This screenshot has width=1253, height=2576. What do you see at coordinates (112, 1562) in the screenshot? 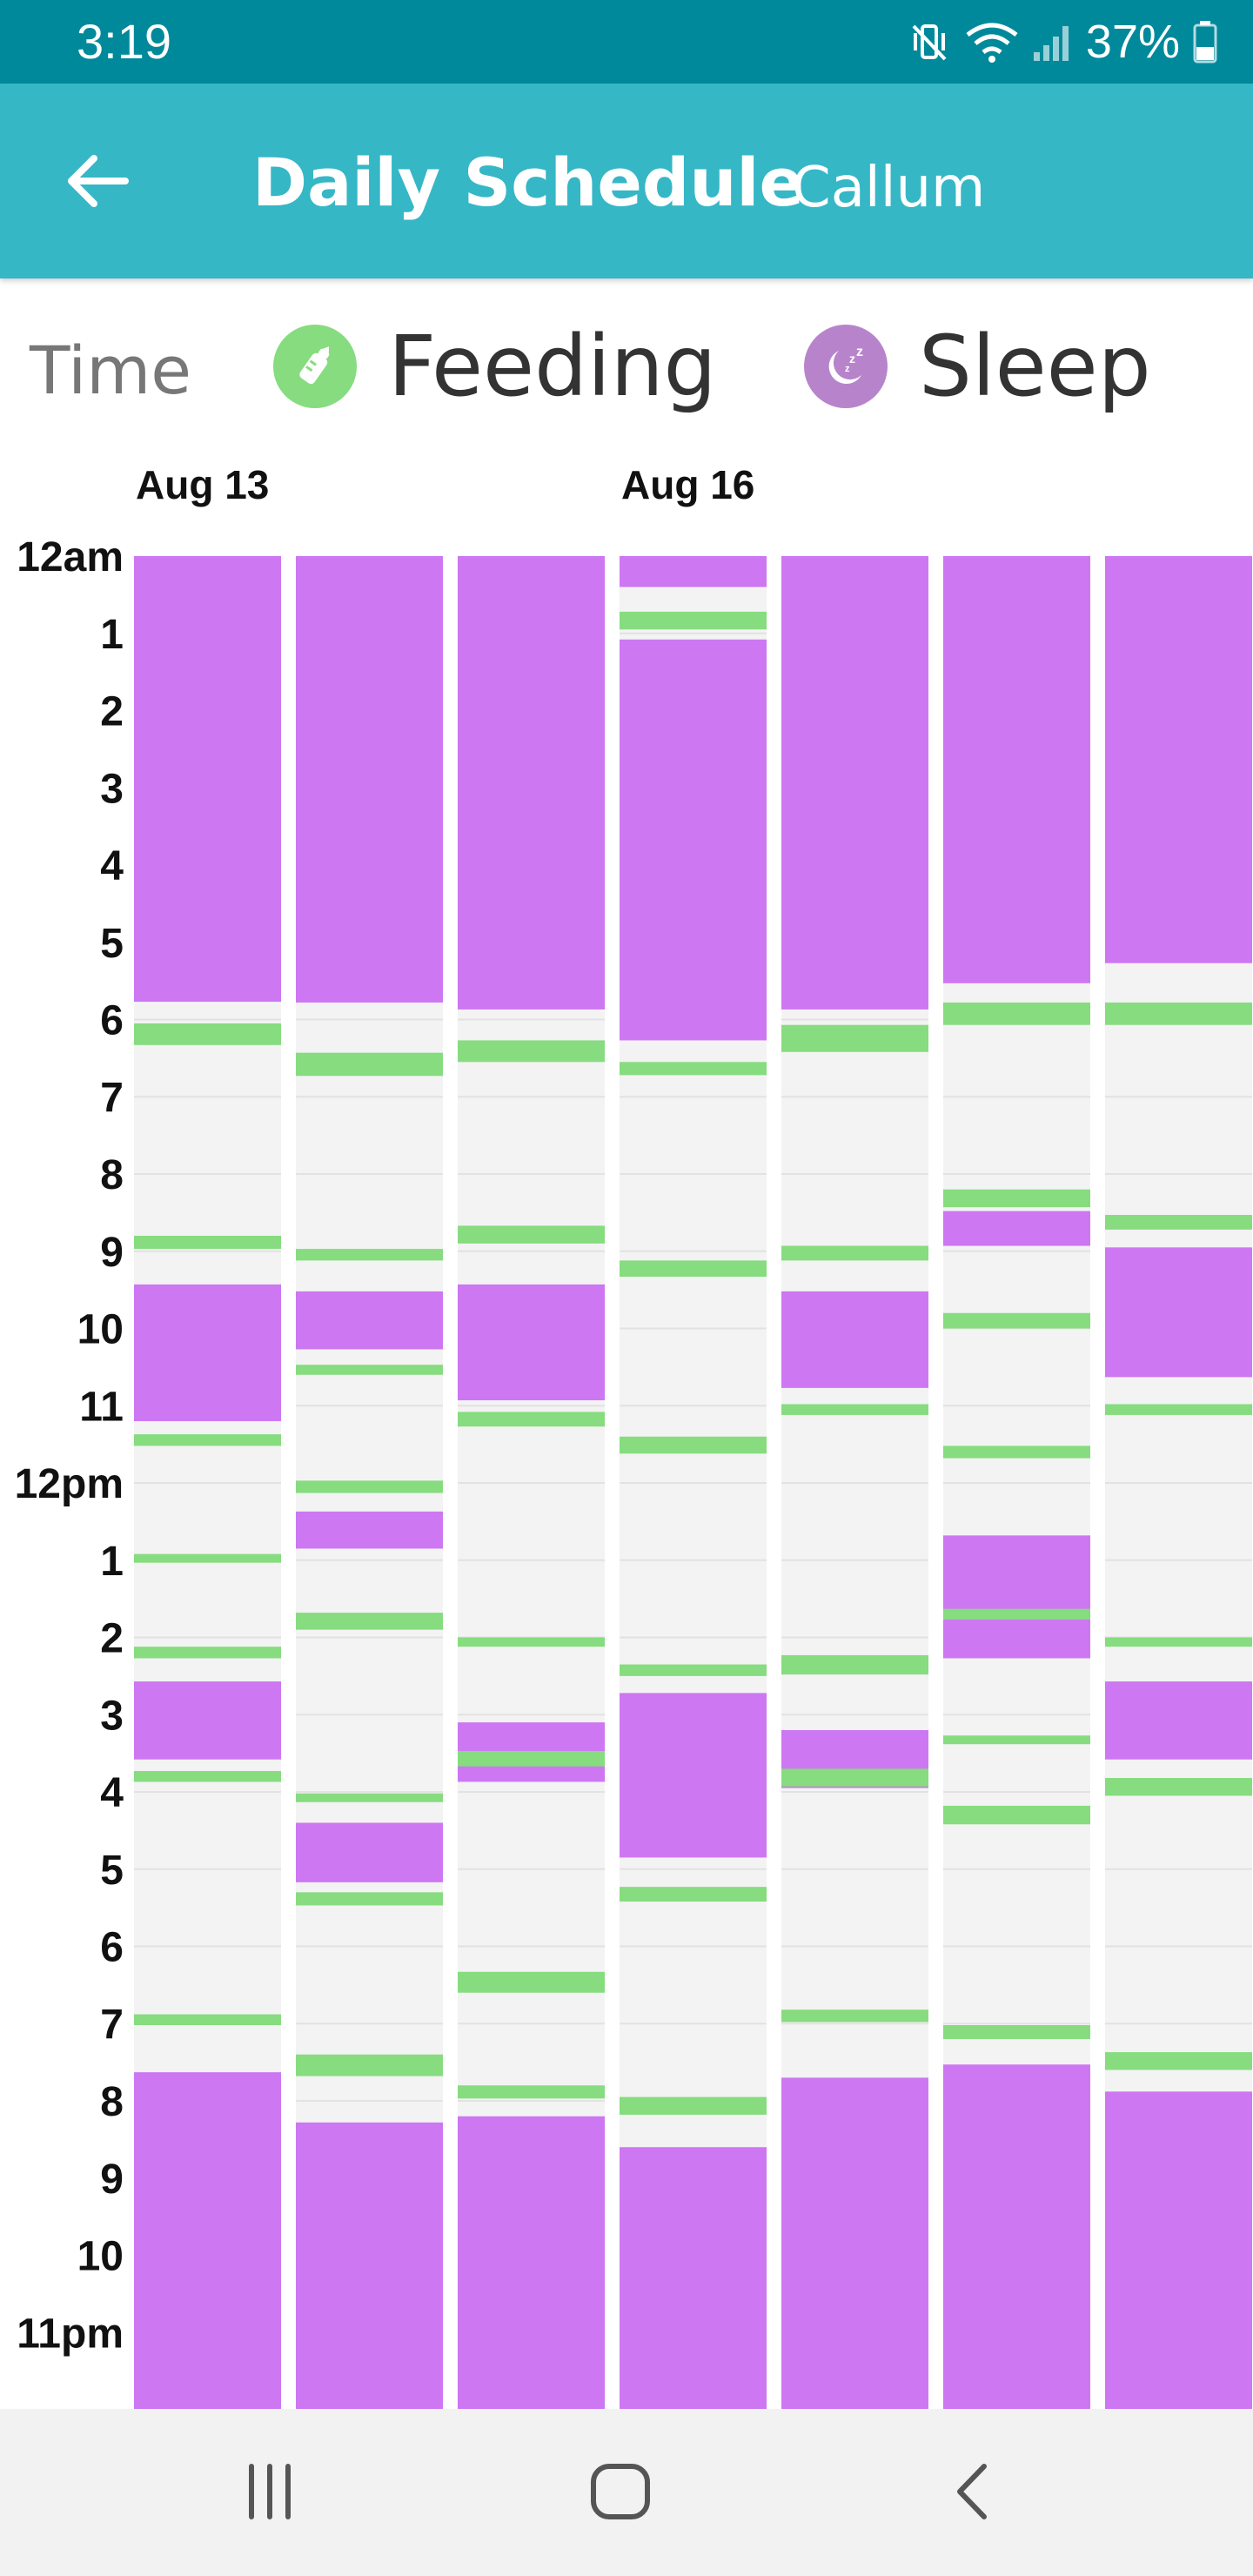
I see `time-axis-label: 1` at bounding box center [112, 1562].